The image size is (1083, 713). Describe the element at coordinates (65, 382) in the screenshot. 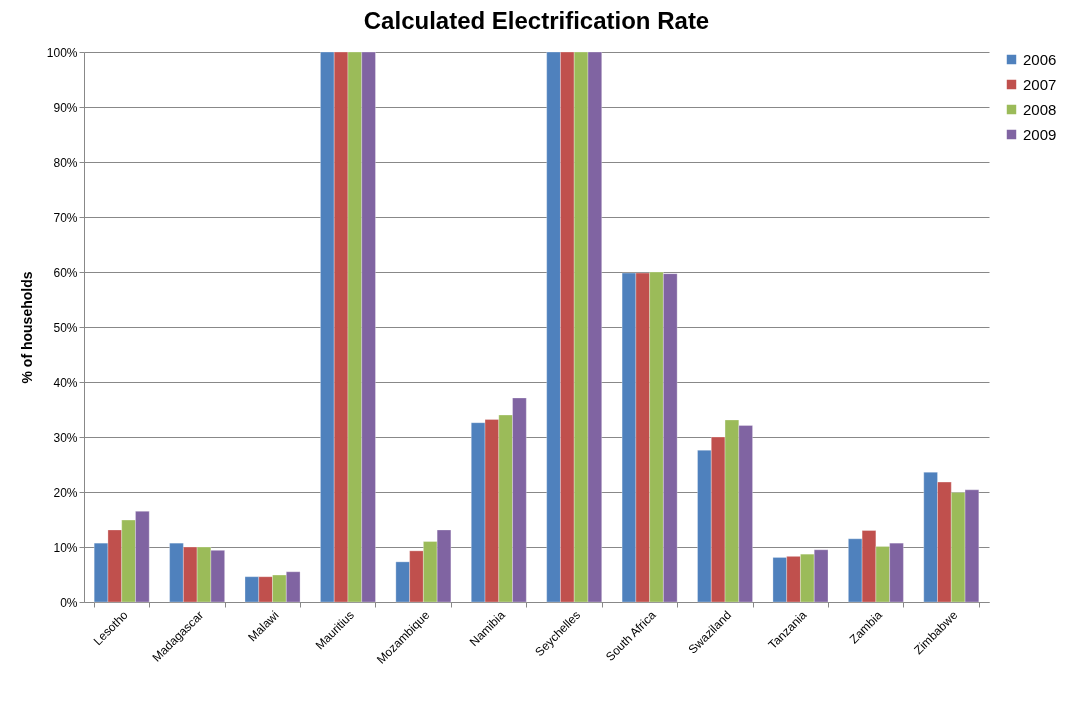

I see `y-tick-label: 40%` at that location.